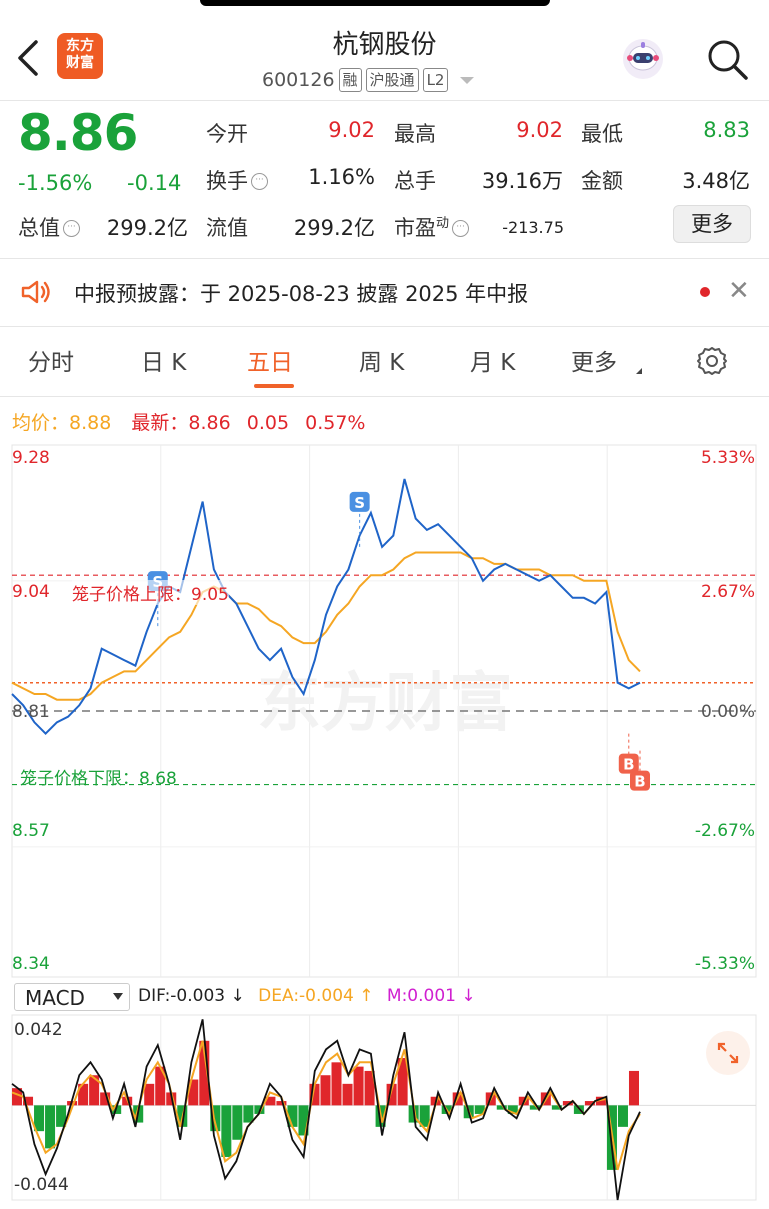 The width and height of the screenshot is (769, 1209). I want to click on low-label: 最低, so click(602, 134).